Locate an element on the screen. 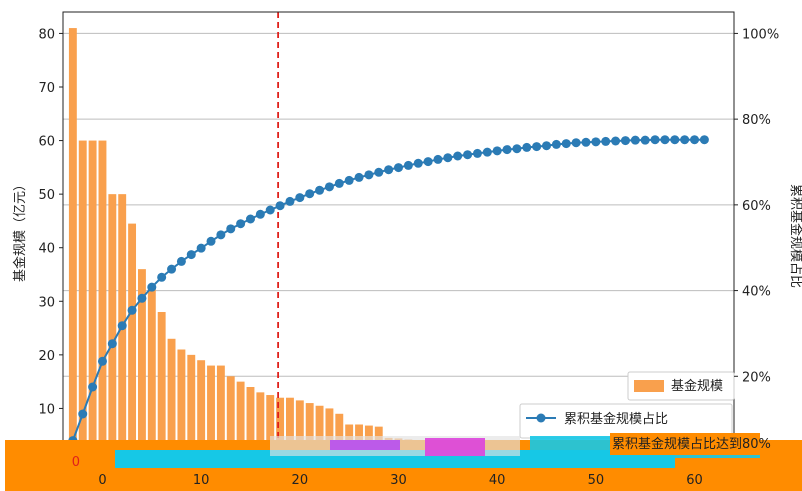  legend-line-marker is located at coordinates (541, 418).